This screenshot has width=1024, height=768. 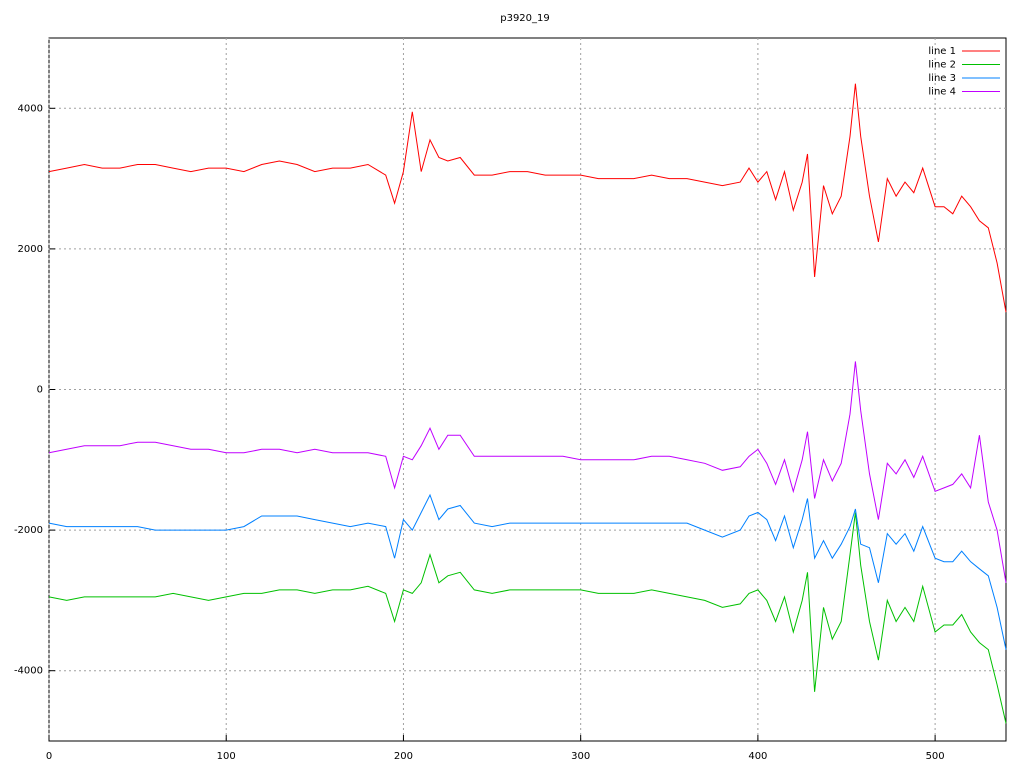 What do you see at coordinates (28, 671) in the screenshot?
I see `y-tick-label: -4000` at bounding box center [28, 671].